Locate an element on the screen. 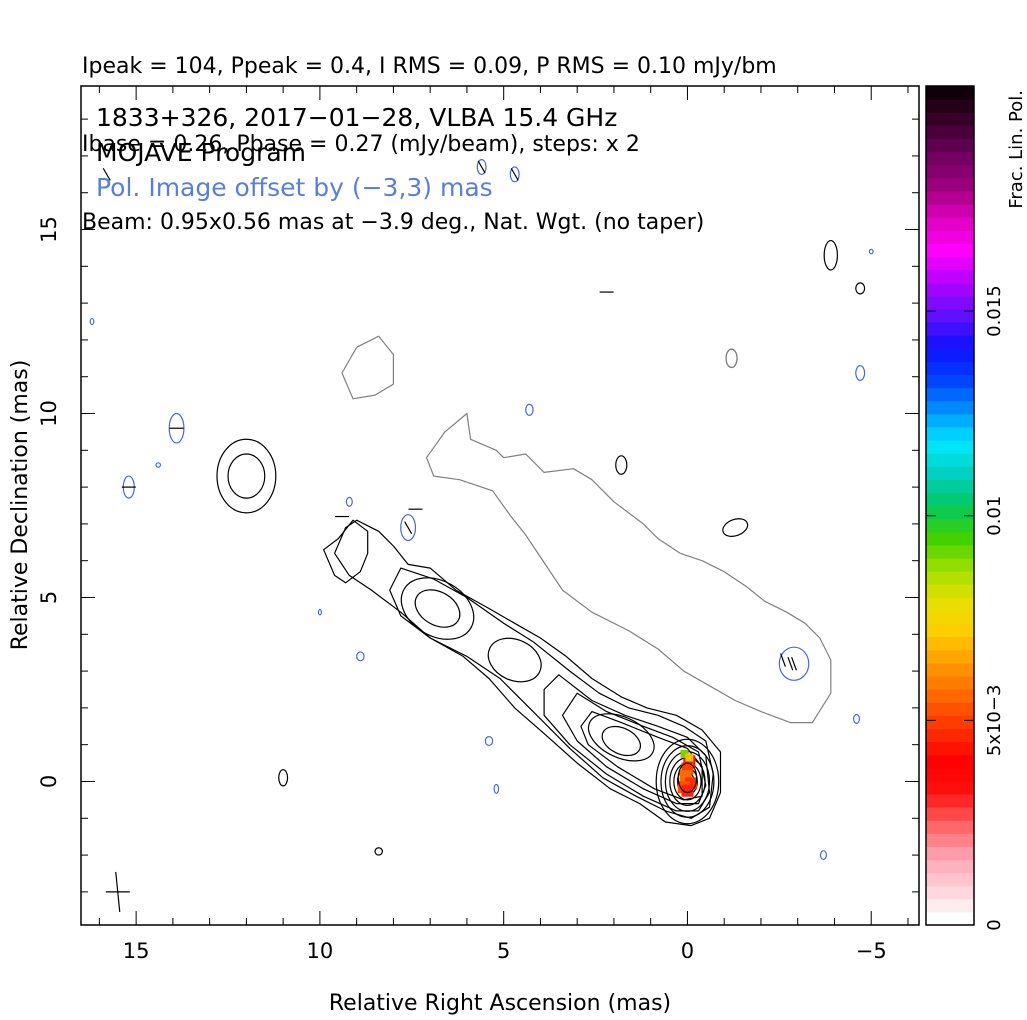 This screenshot has height=1020, width=1027. colorbar-tick-label: 0.01 is located at coordinates (994, 516).